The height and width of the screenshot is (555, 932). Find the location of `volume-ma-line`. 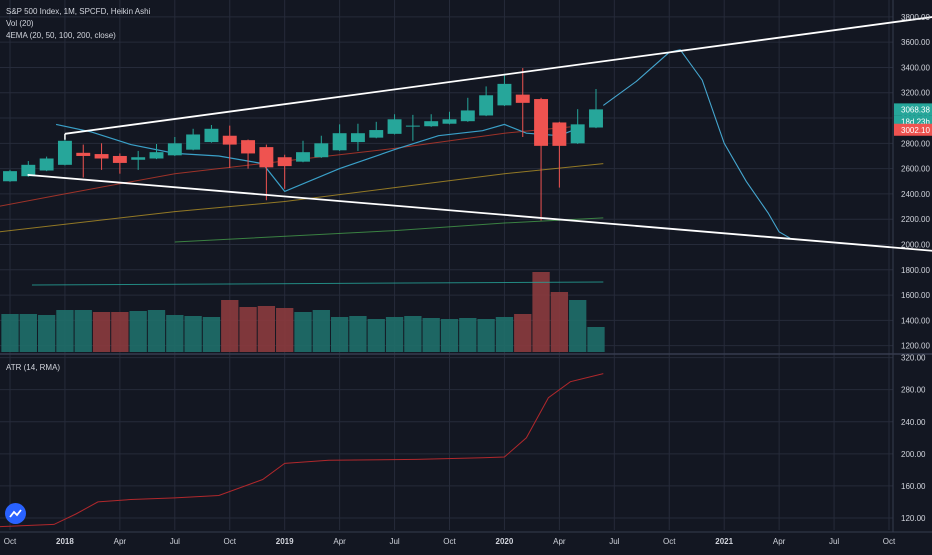

volume-ma-line is located at coordinates (317, 283).